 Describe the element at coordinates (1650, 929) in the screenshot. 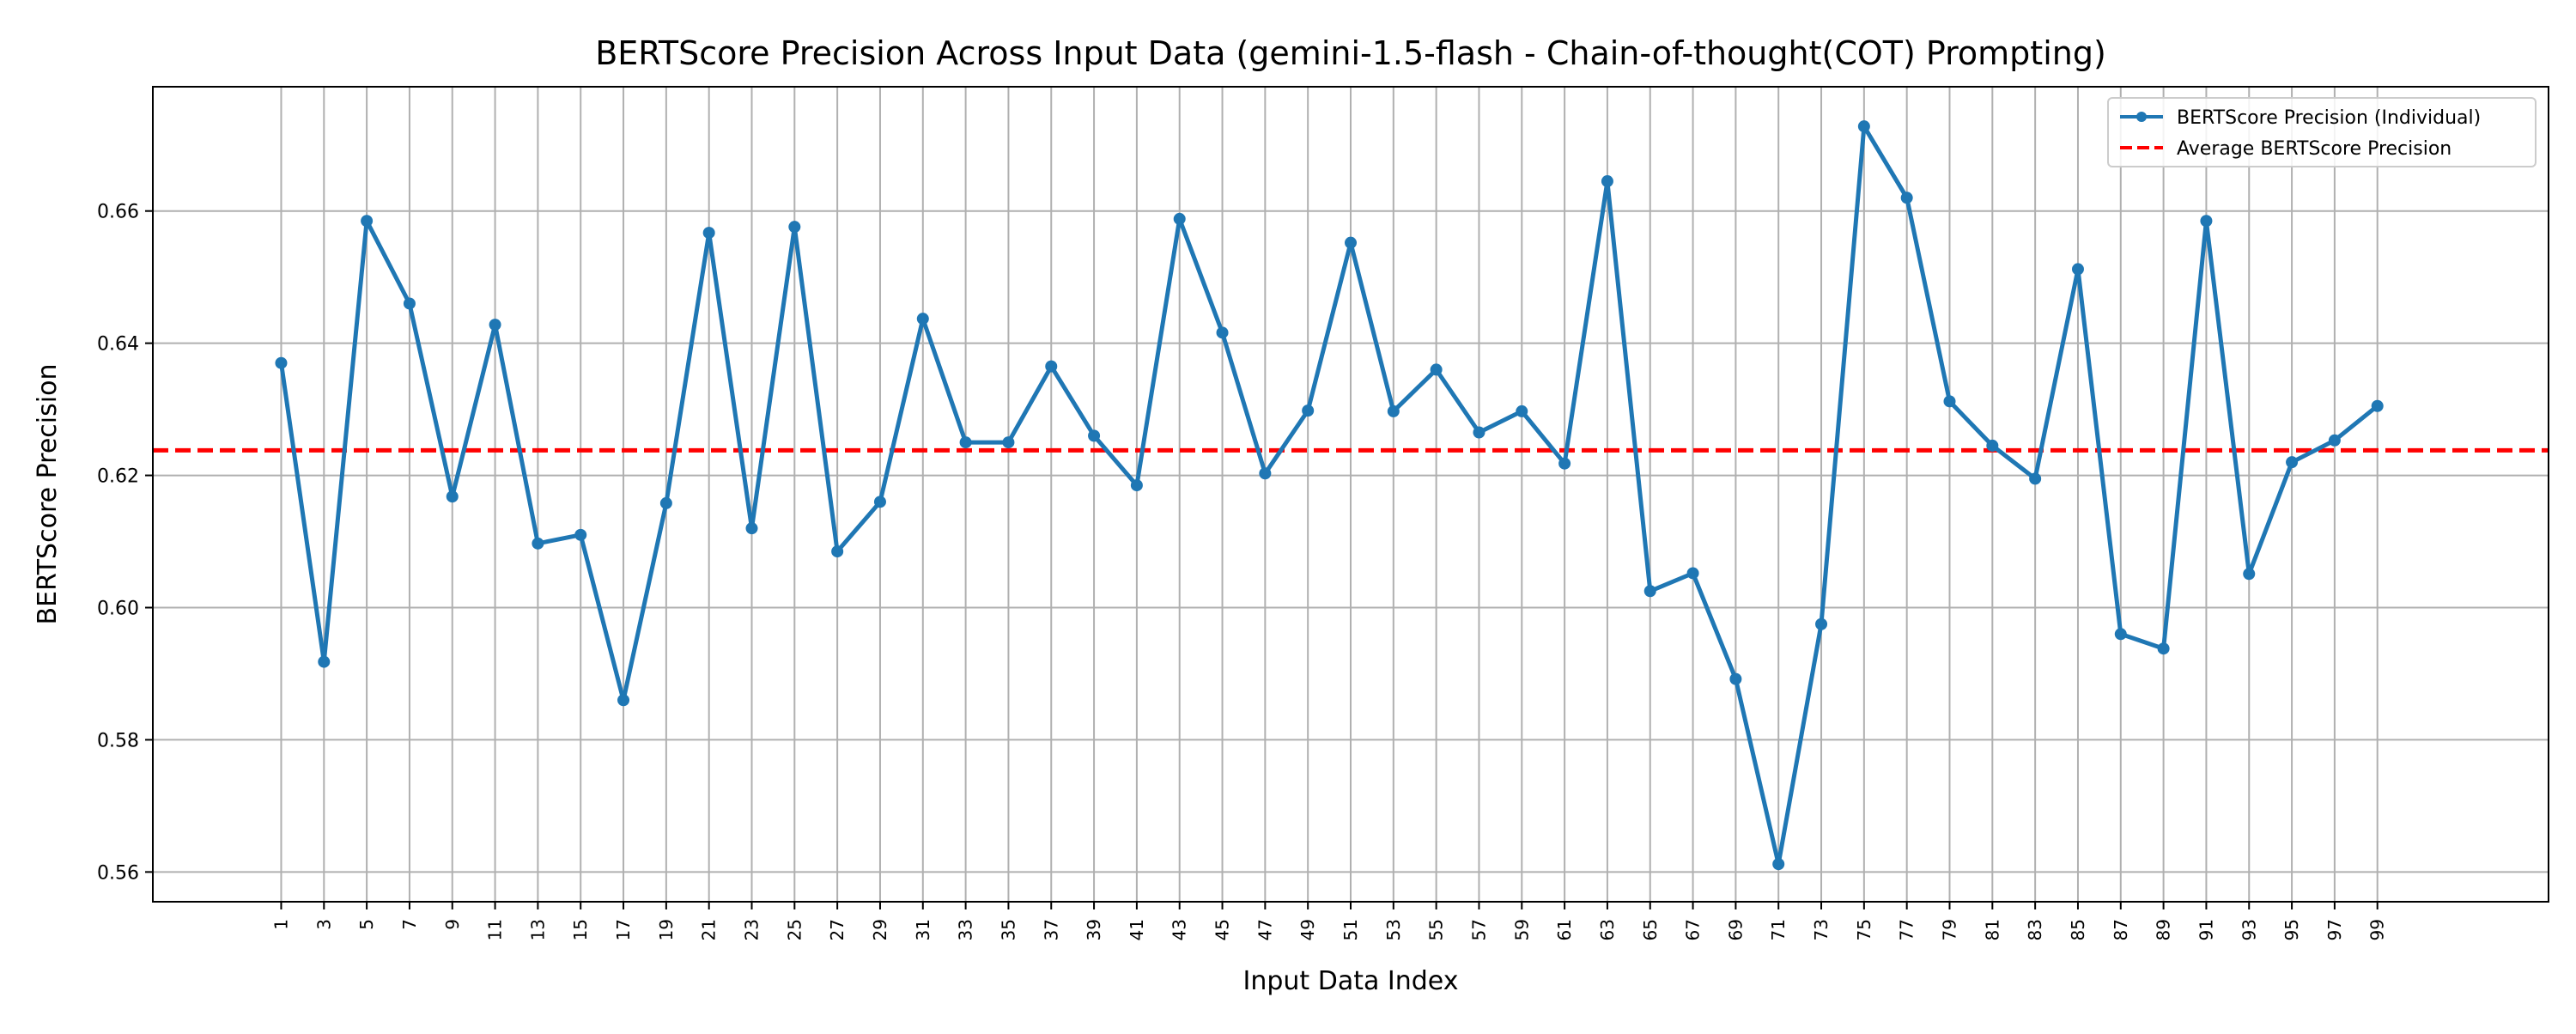

I see `x-tick-label: 65` at that location.